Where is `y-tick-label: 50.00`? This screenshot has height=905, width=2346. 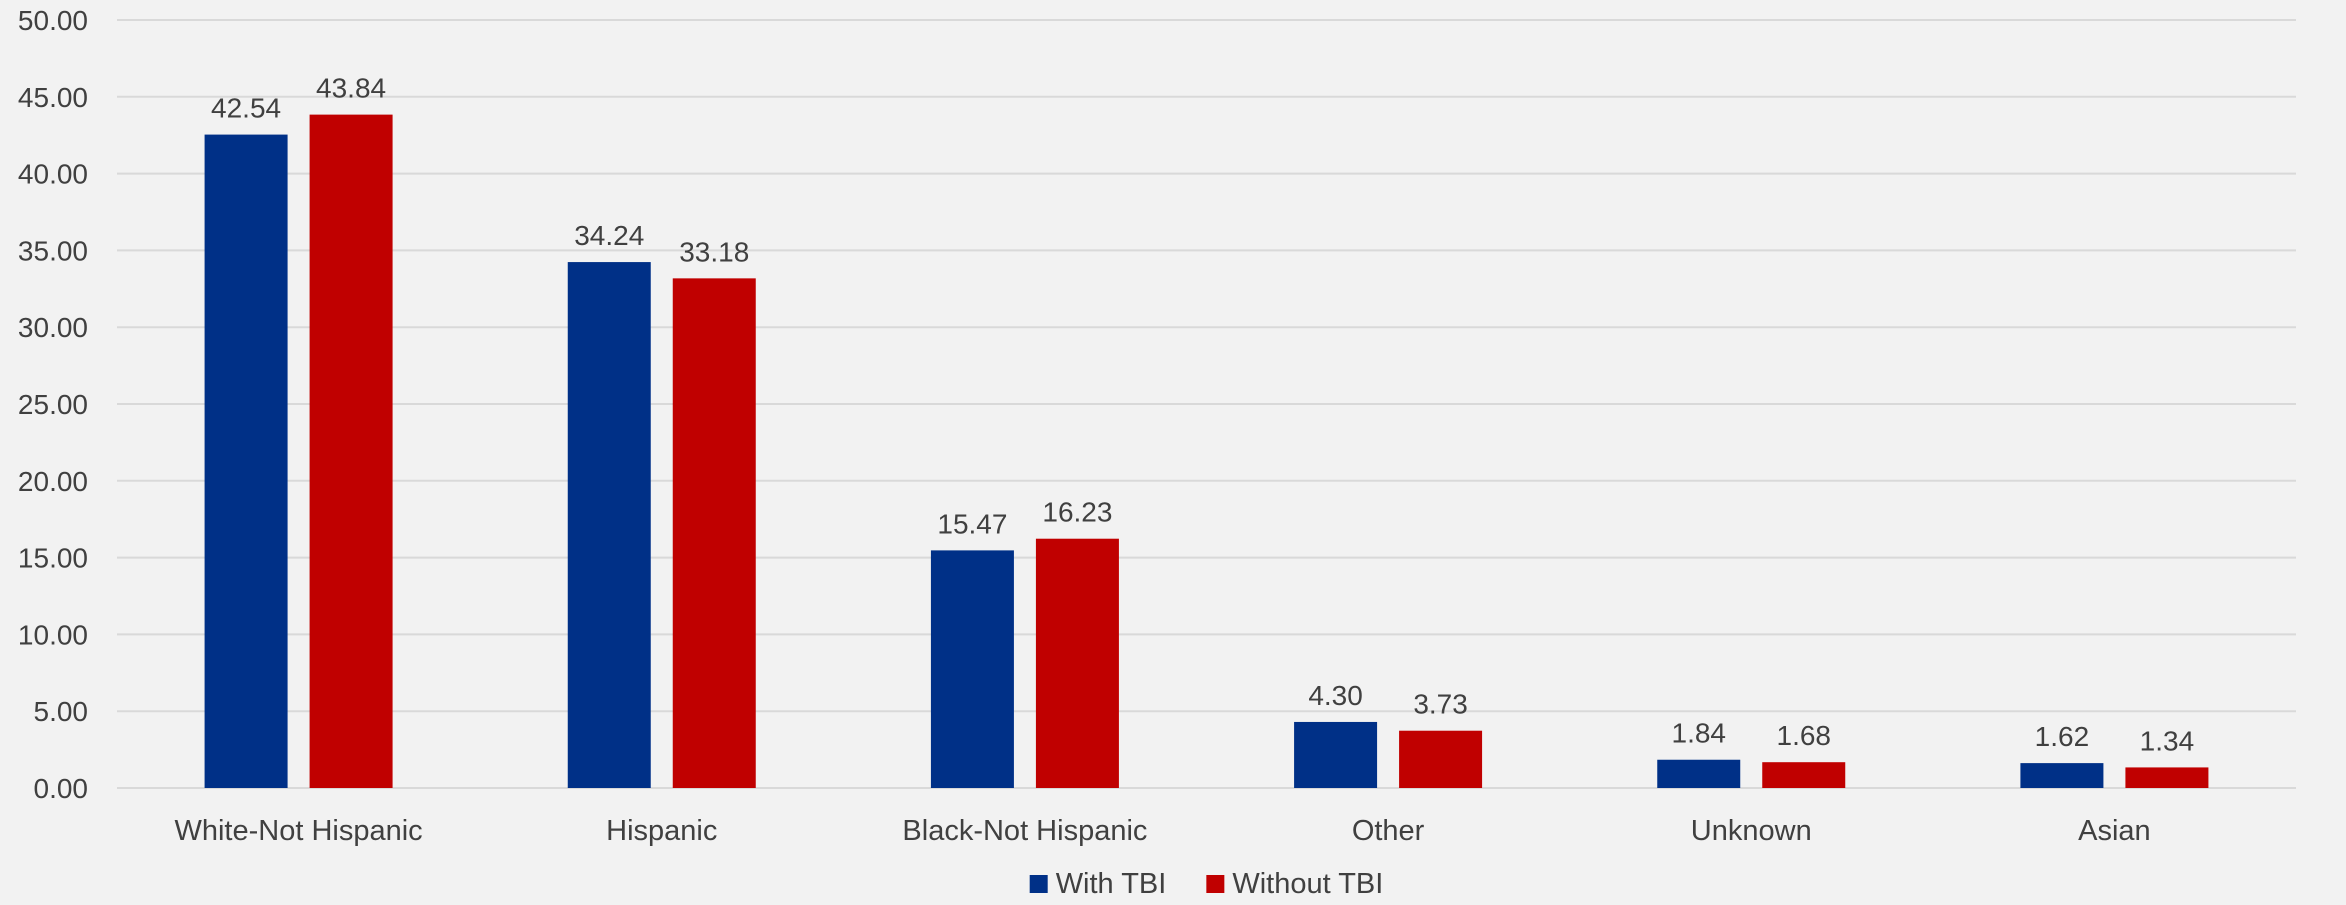
y-tick-label: 50.00 is located at coordinates (53, 20).